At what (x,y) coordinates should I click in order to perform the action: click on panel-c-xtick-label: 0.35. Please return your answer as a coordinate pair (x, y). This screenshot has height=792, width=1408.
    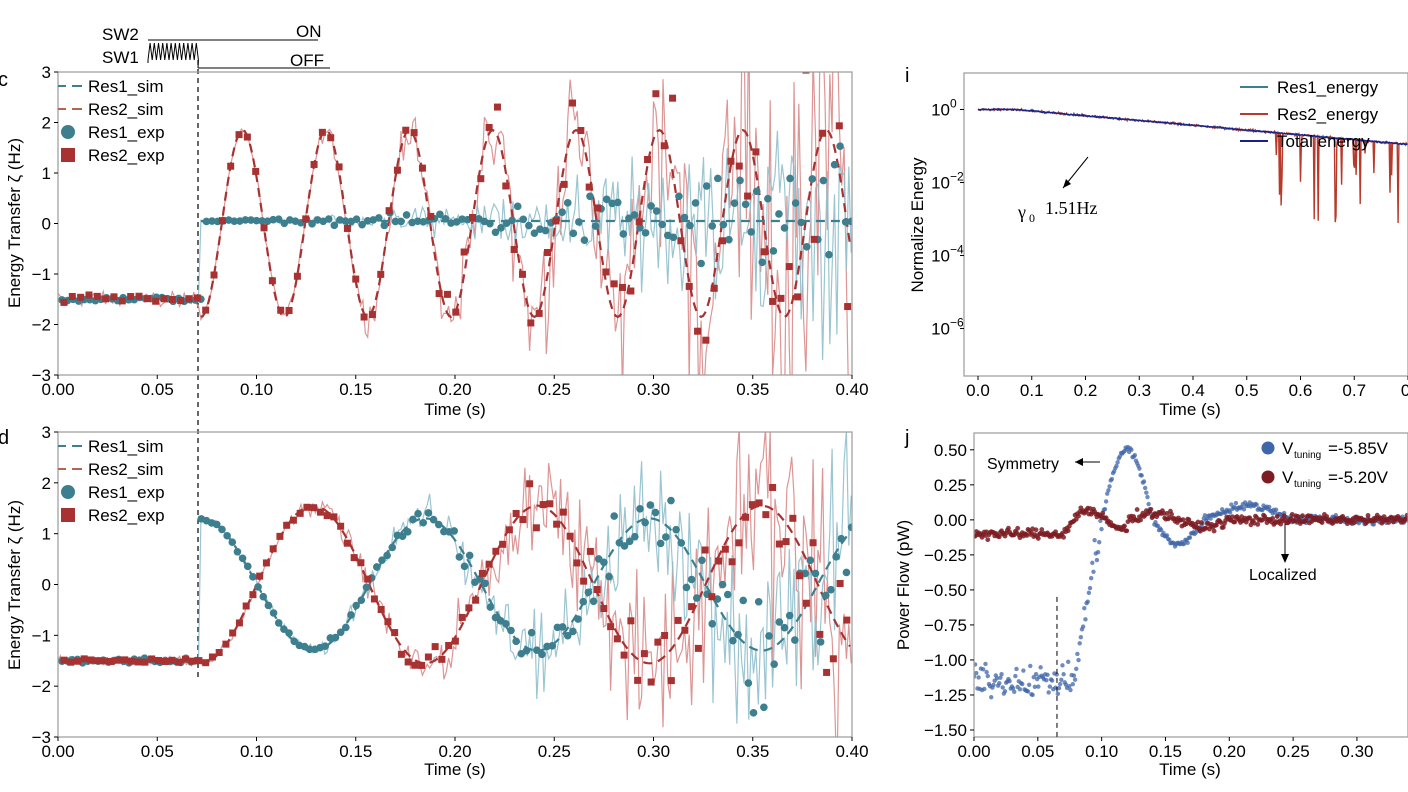
    Looking at the image, I should click on (752, 389).